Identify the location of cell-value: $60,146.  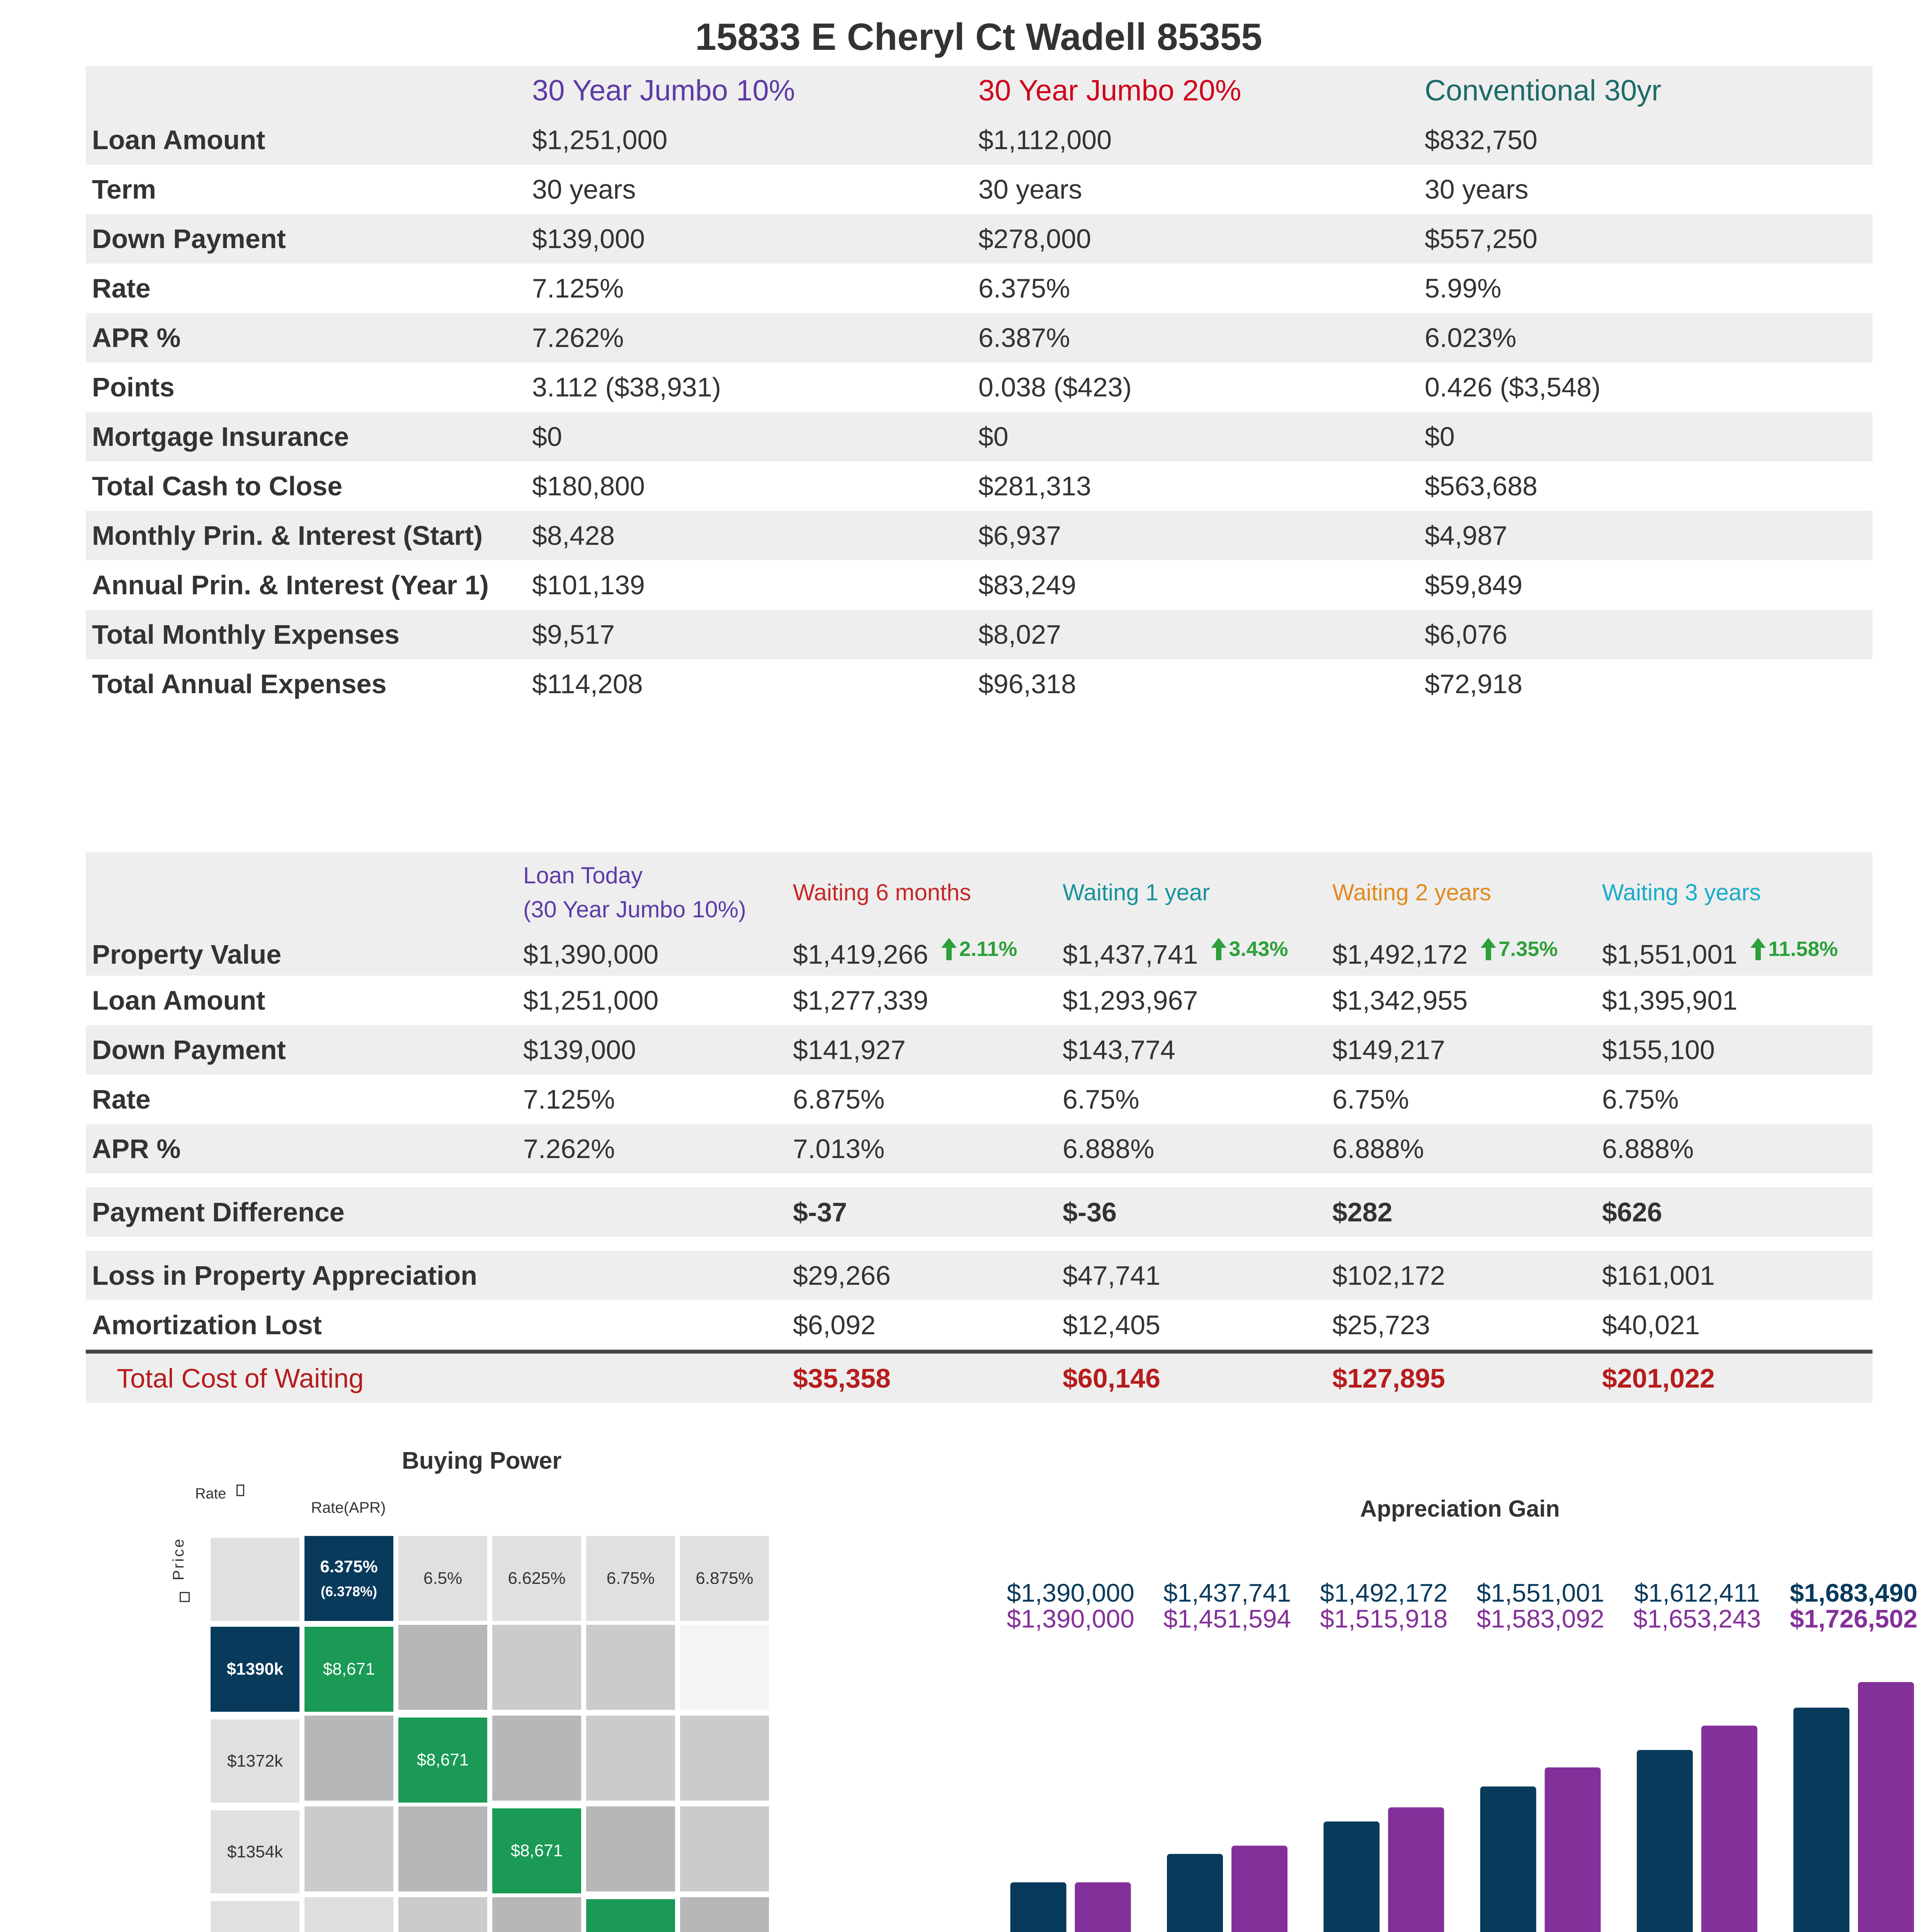
(1112, 1378).